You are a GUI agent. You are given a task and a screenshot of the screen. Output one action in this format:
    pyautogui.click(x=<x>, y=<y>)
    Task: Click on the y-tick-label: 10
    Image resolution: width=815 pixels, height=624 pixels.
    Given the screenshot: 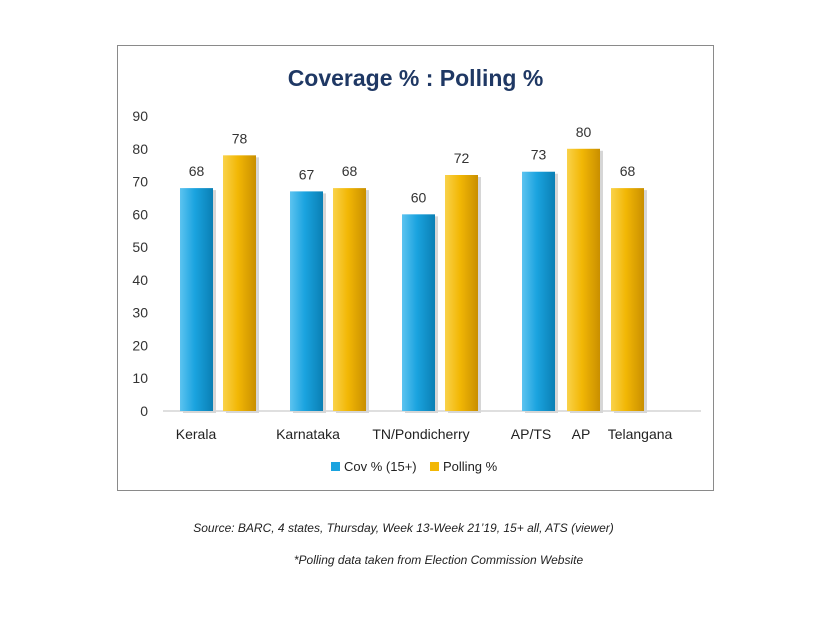 What is the action you would take?
    pyautogui.click(x=140, y=378)
    